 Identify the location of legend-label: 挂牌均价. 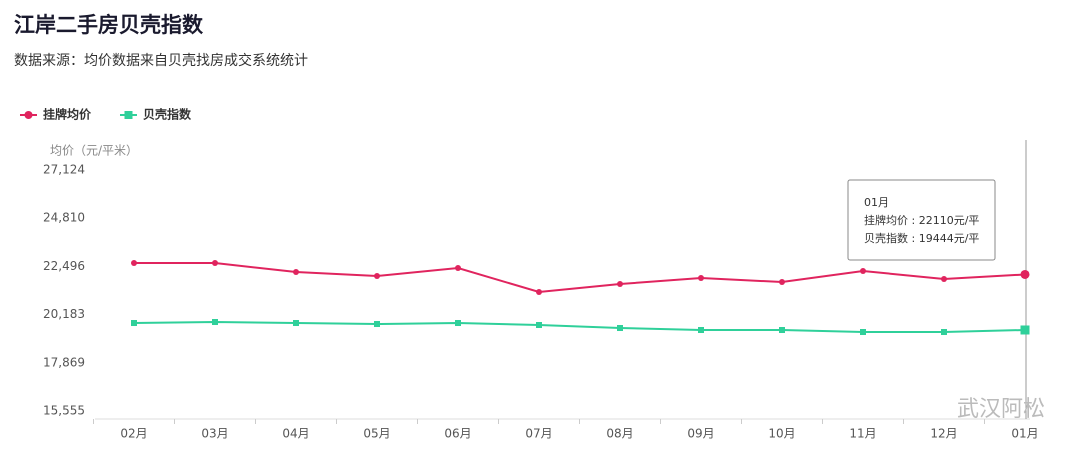
(67, 114).